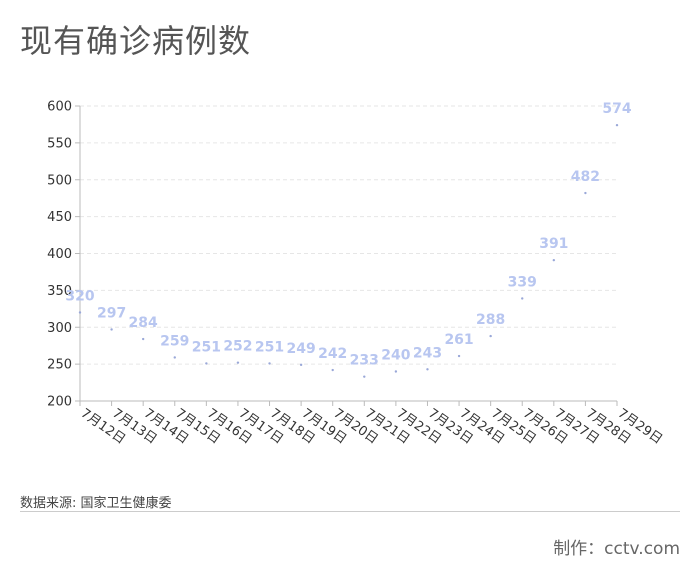 This screenshot has height=576, width=700. Describe the element at coordinates (59, 143) in the screenshot. I see `y-tick-label: 550` at that location.